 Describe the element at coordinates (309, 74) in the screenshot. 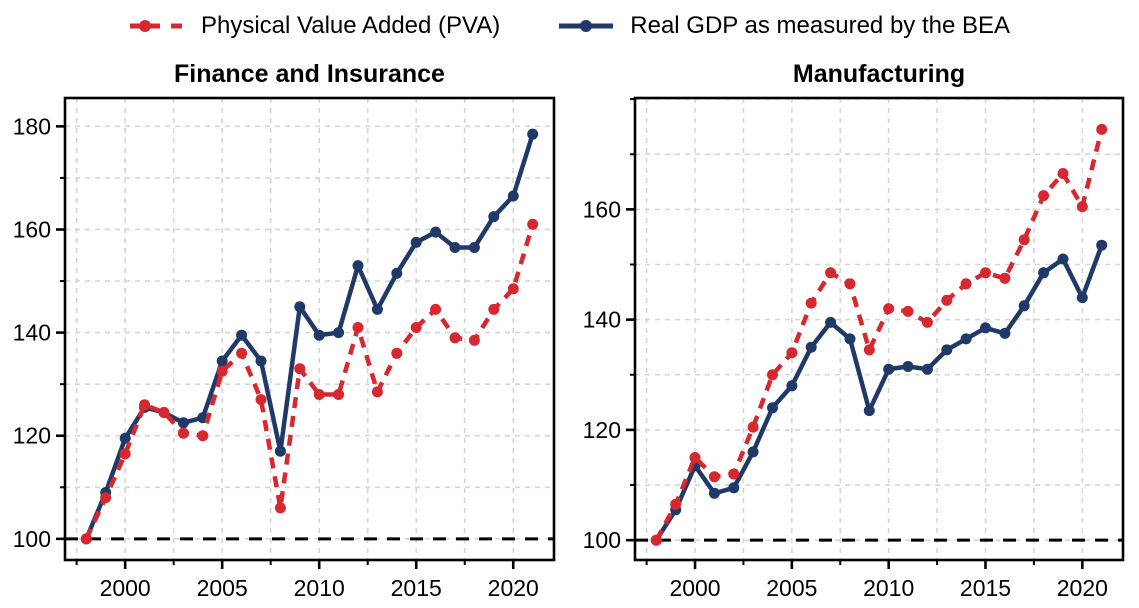

I see `chart-title: Finance and Insurance` at that location.